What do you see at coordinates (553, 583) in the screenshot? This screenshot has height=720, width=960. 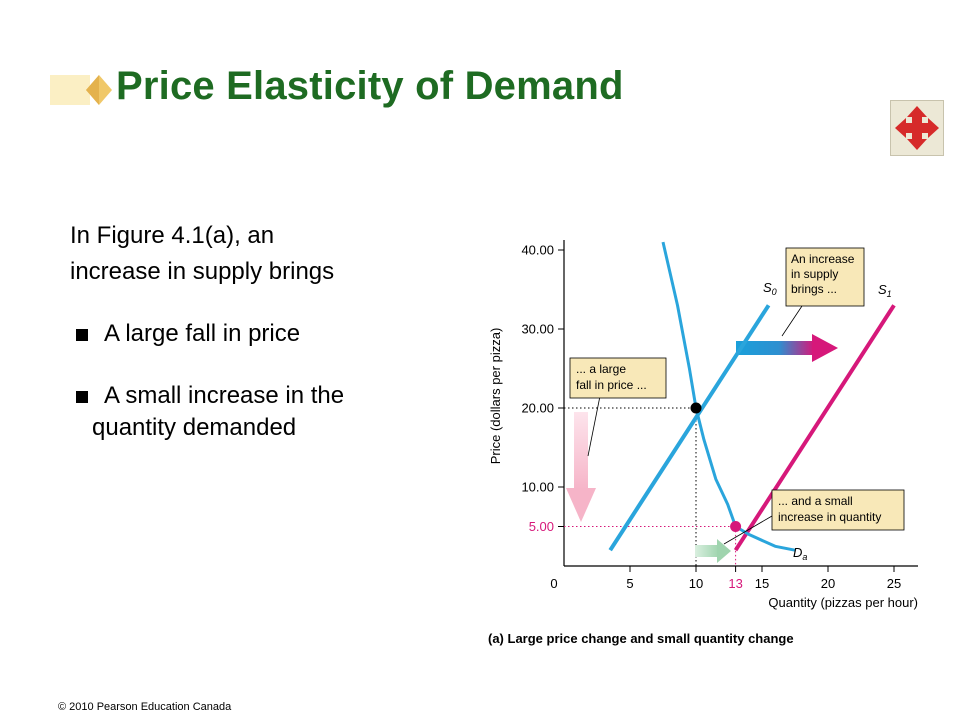 I see `x-tick-label: 0` at bounding box center [553, 583].